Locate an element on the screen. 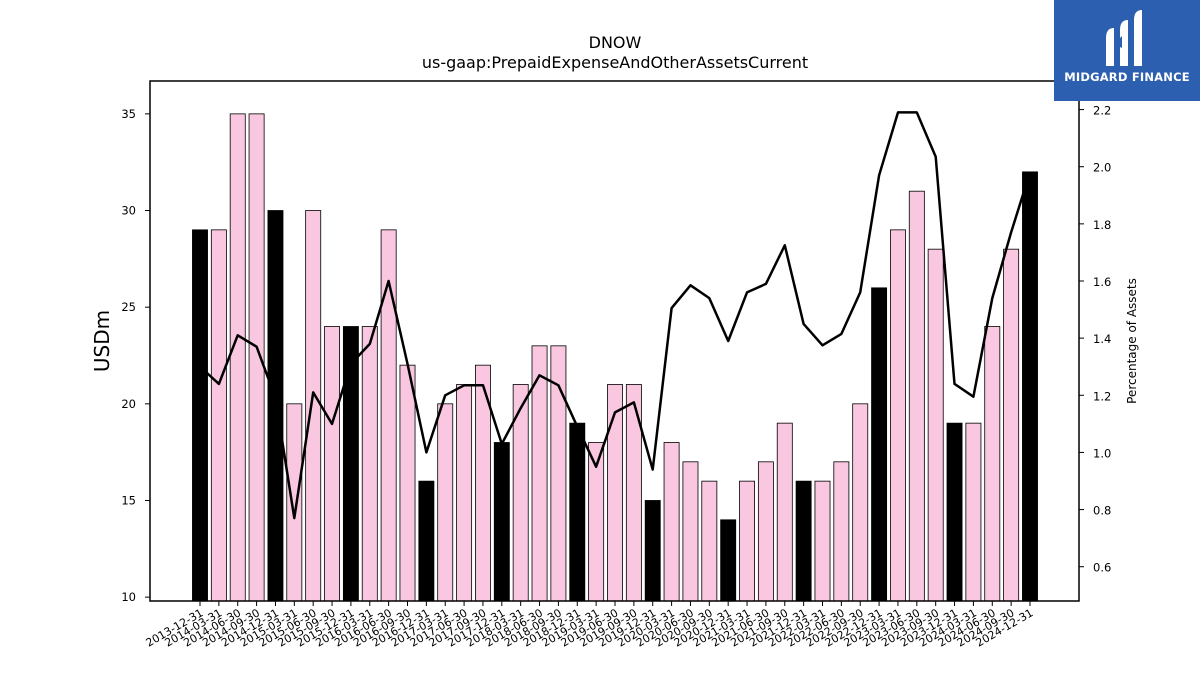 Image resolution: width=1200 pixels, height=675 pixels. y2-tick-label: 2.2 is located at coordinates (1102, 111).